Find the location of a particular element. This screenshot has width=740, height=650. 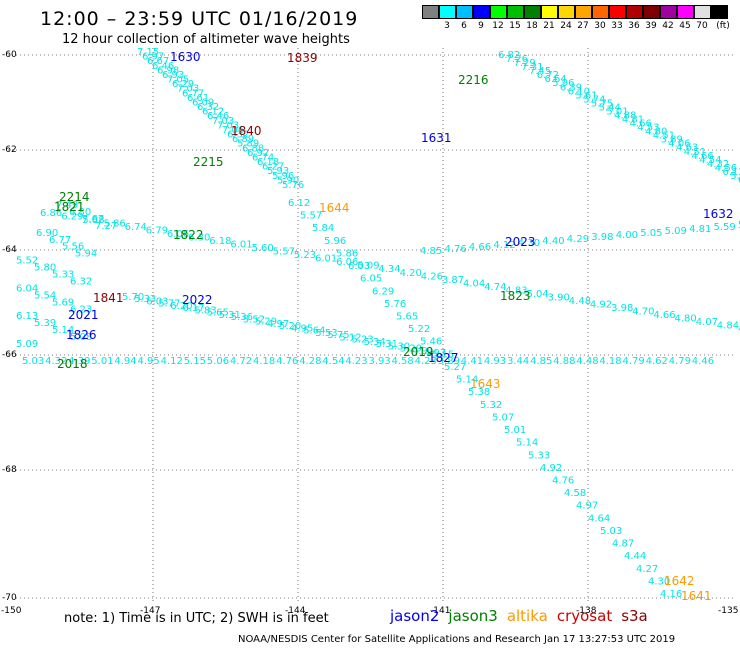

wave-height-value: 5.64 is located at coordinates (314, 331).